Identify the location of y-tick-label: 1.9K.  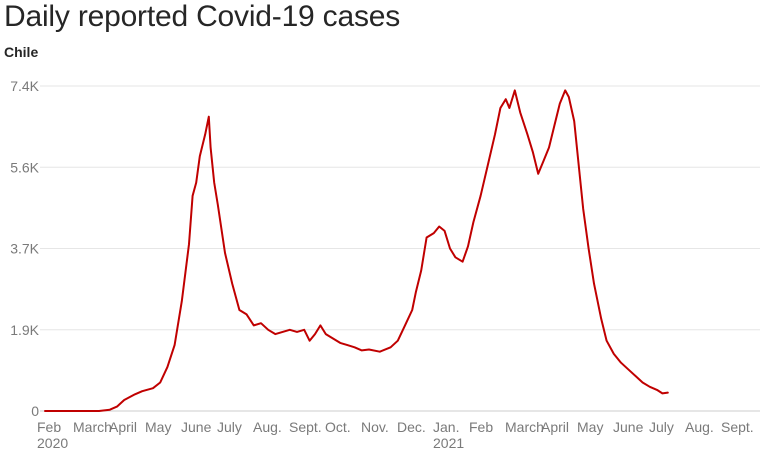
(24, 330).